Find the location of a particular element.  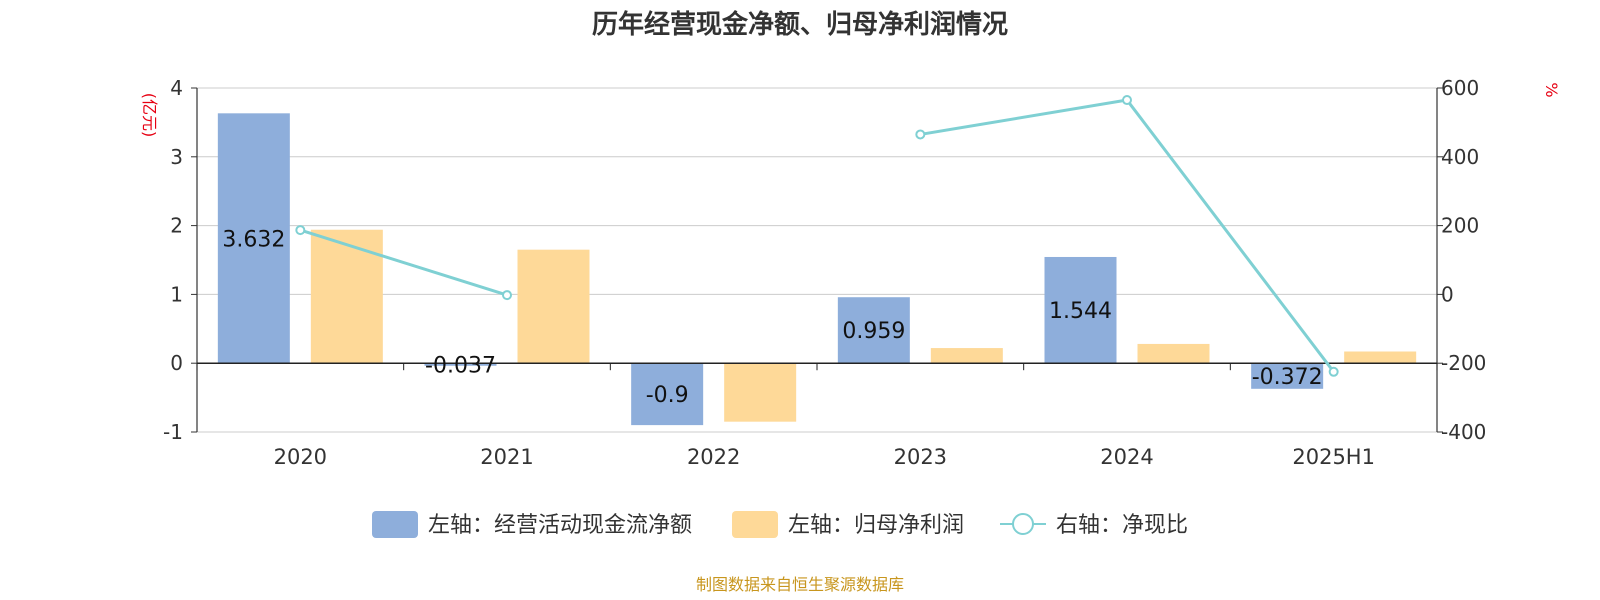

left-axis-tick-label: -1 is located at coordinates (173, 432).